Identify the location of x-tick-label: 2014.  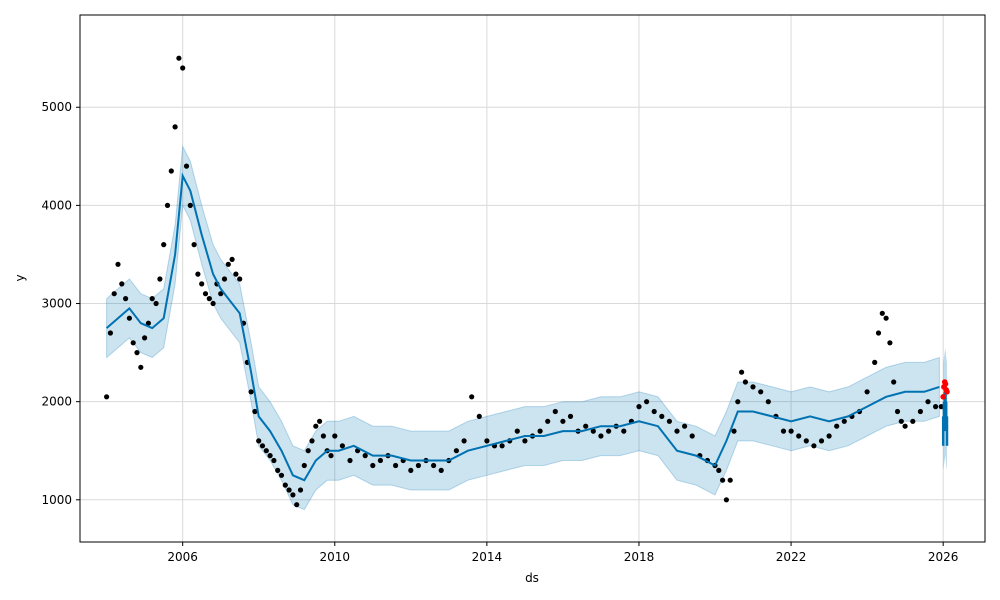
(487, 557).